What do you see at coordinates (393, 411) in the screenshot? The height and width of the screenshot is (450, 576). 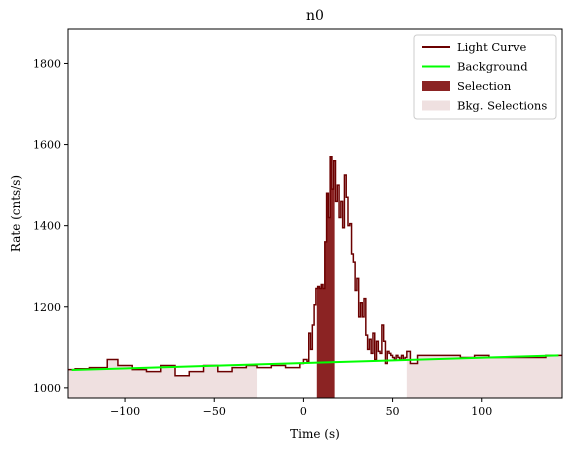 I see `x-tick-label: 50` at bounding box center [393, 411].